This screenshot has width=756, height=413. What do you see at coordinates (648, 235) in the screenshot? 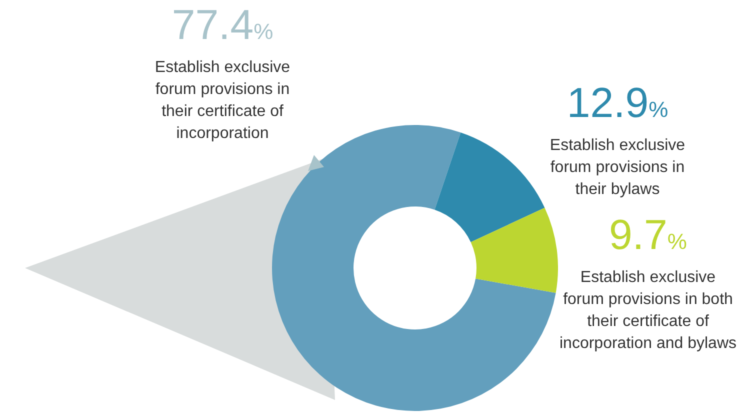
I see `data-label: 9.7%` at bounding box center [648, 235].